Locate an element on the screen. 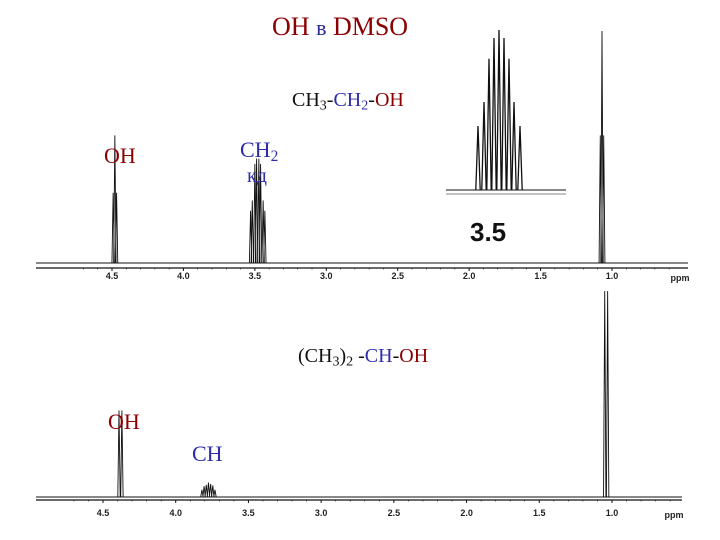  x-tick-label-bottom: 1.0 is located at coordinates (612, 513).